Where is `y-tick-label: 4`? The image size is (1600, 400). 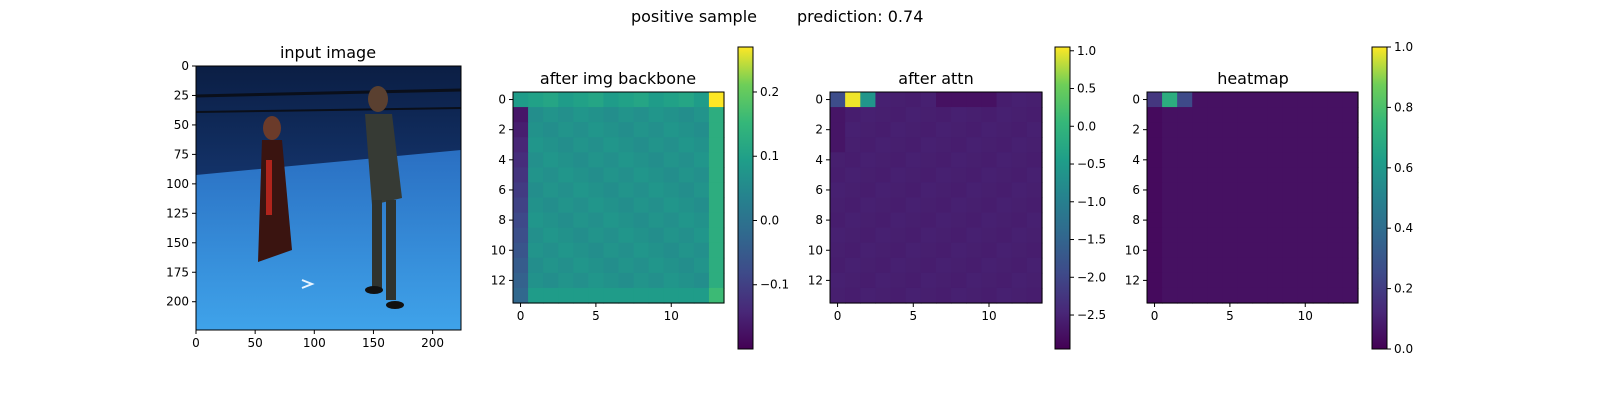 y-tick-label: 4 is located at coordinates (819, 160).